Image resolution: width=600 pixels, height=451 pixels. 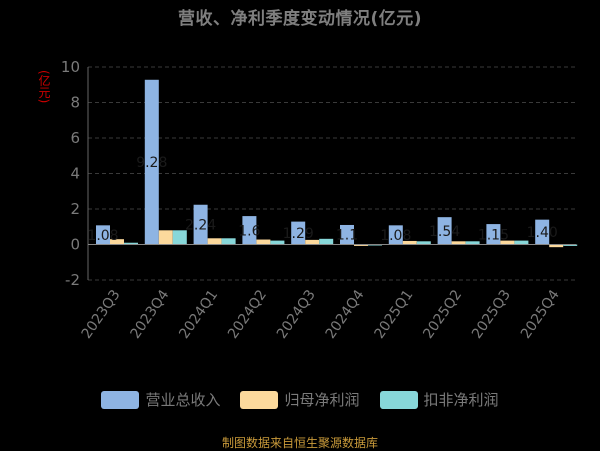 What do you see at coordinates (150, 314) in the screenshot?
I see `x-tick-label: 2023Q4` at bounding box center [150, 314].